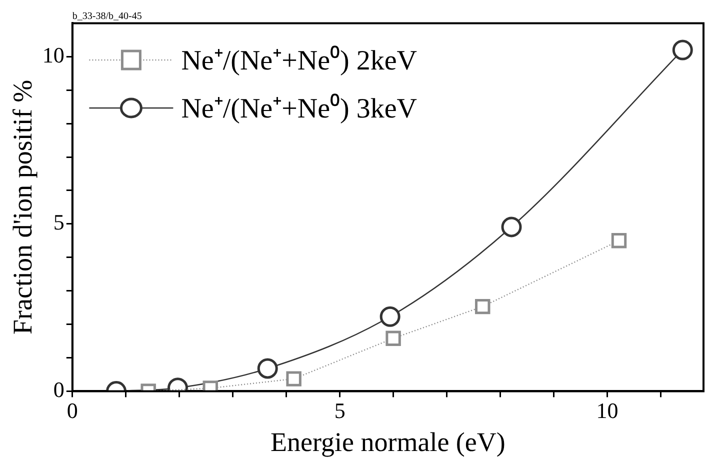 This screenshot has width=717, height=463. What do you see at coordinates (53, 55) in the screenshot?
I see `y-tick-label: 10` at bounding box center [53, 55].